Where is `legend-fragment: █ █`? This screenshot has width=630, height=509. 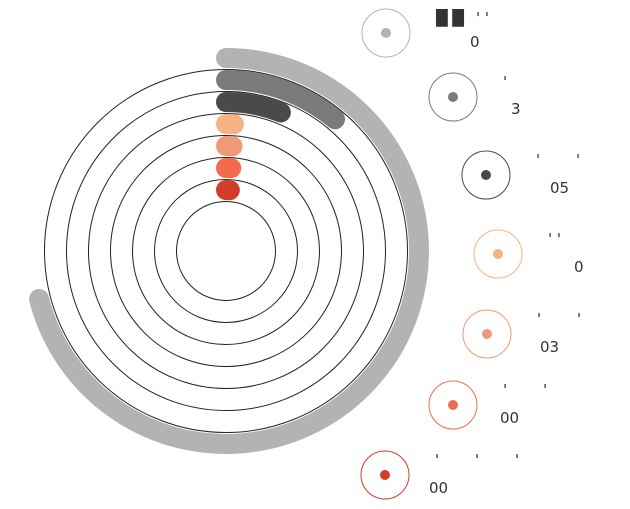 legend-fragment: █ █ is located at coordinates (449, 17).